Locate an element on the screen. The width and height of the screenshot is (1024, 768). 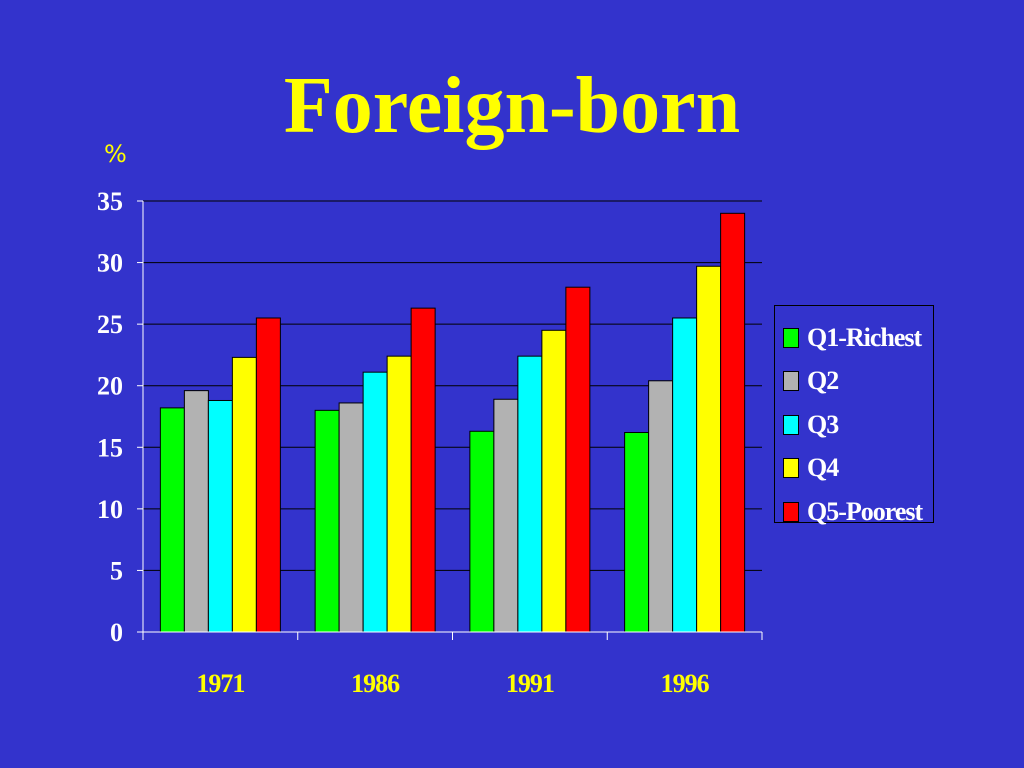
slide-title: Foreign-born is located at coordinates (512, 106).